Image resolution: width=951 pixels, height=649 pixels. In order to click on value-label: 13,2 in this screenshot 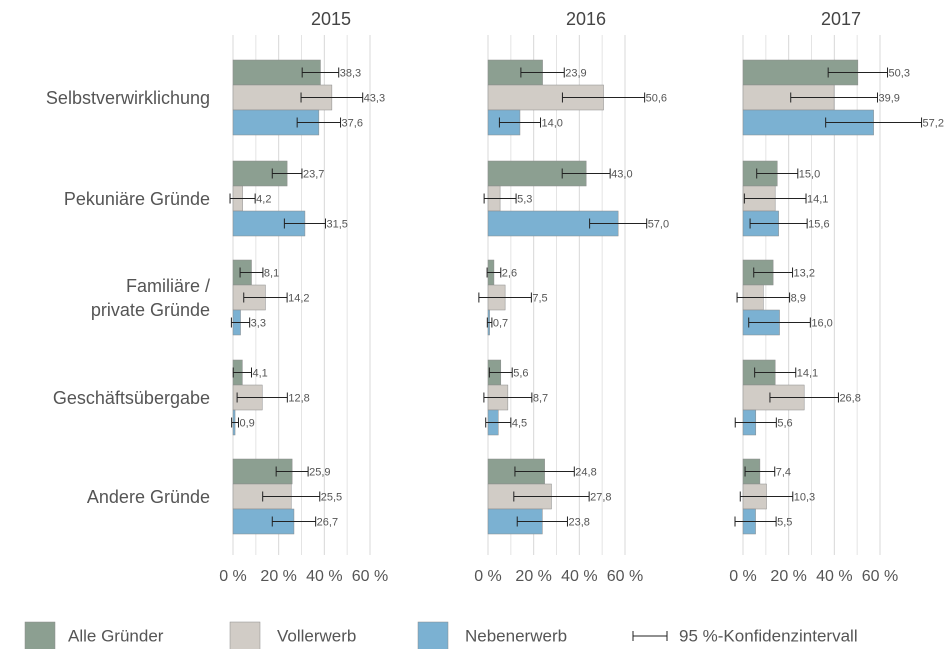, I will do `click(804, 273)`.